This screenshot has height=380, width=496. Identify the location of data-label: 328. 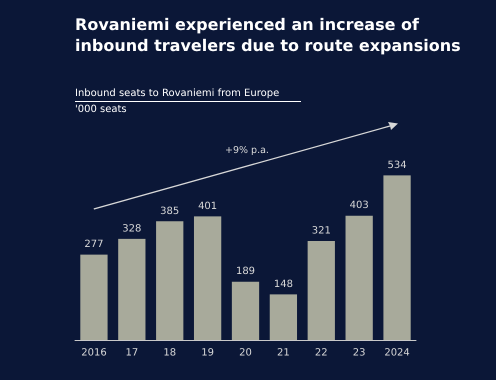
(132, 228).